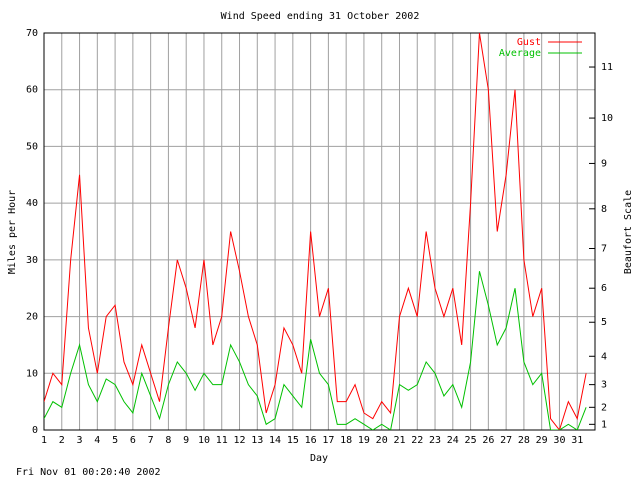 This screenshot has height=480, width=640. What do you see at coordinates (604, 249) in the screenshot?
I see `y2-tick-label: 7` at bounding box center [604, 249].